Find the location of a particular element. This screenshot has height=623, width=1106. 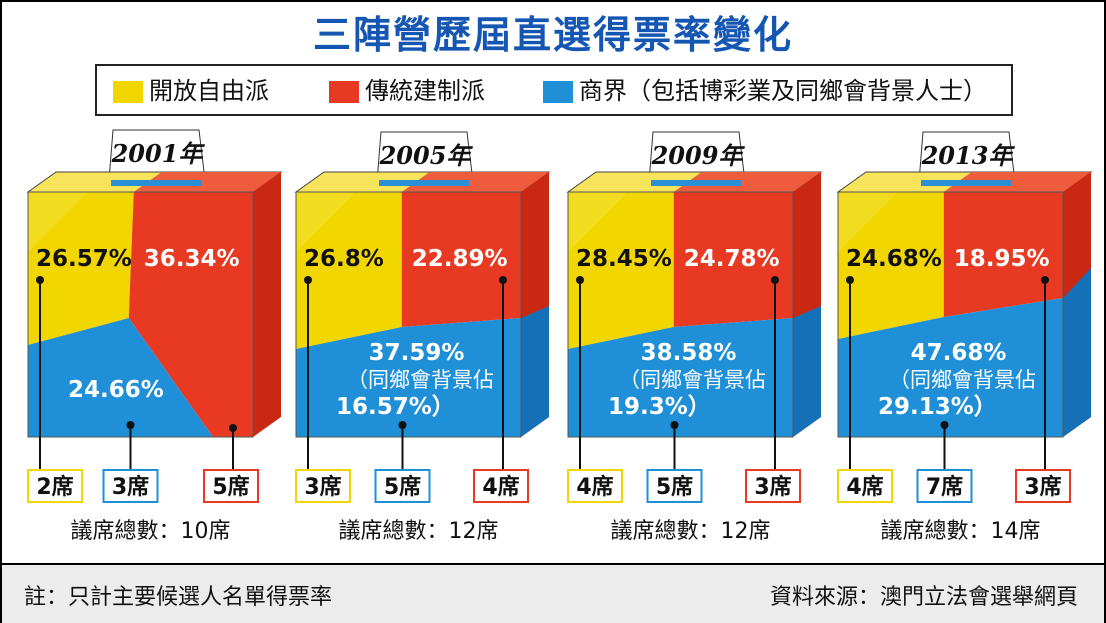

legend-item-establishment: 傳統建制派 is located at coordinates (407, 91).